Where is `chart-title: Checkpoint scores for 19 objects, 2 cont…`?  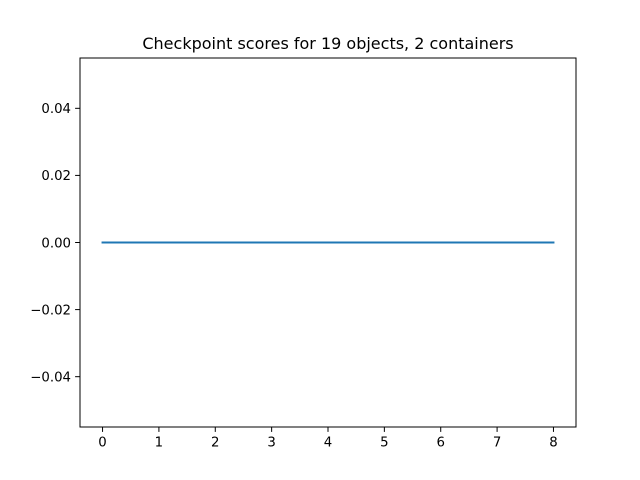 chart-title: Checkpoint scores for 19 objects, 2 cont… is located at coordinates (327, 43).